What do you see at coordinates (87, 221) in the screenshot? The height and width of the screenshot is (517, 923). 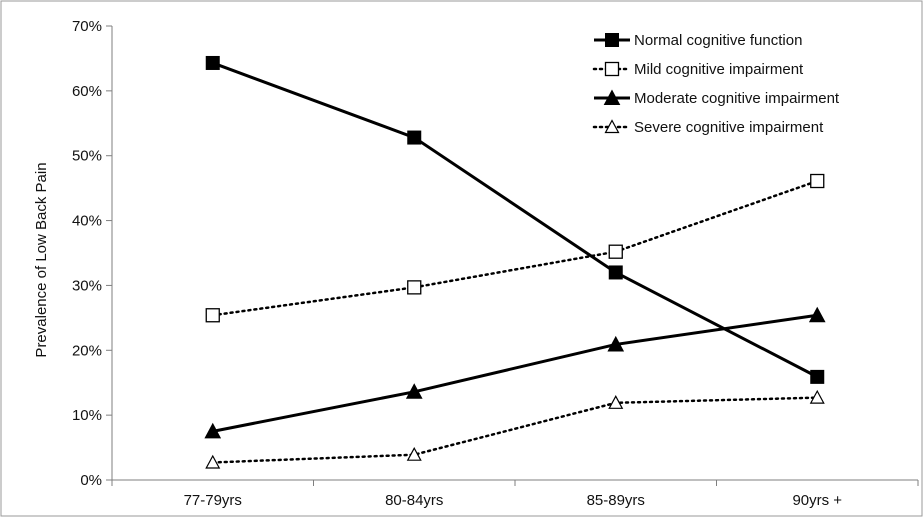 I see `y-tick-label: 40%` at bounding box center [87, 221].